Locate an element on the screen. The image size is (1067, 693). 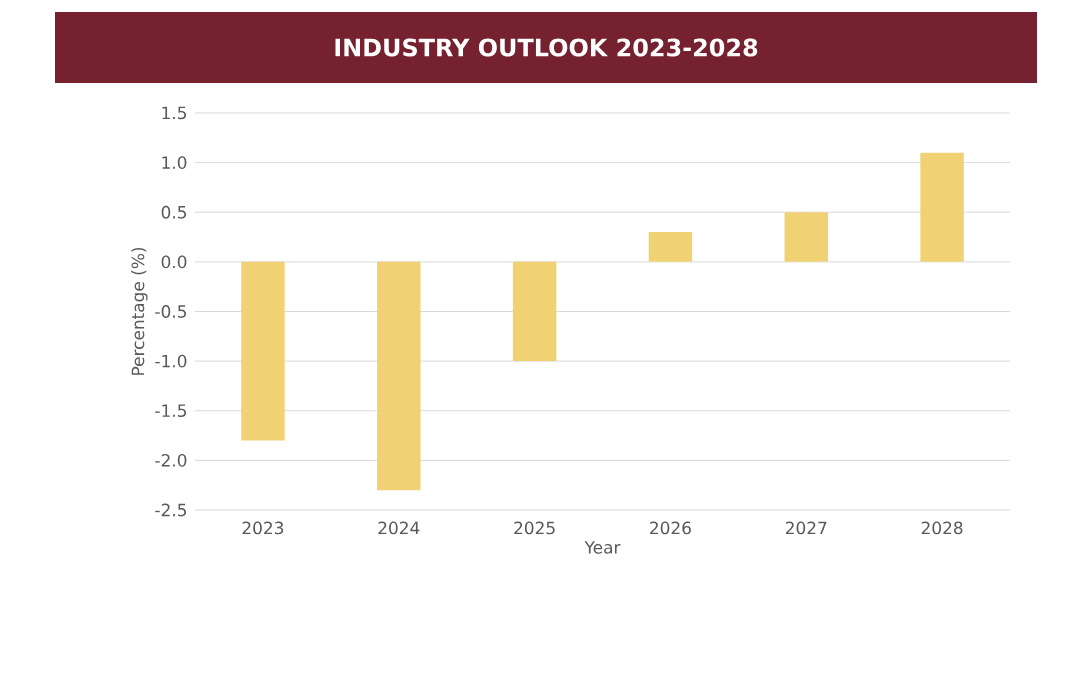
x-tick-label: 2023 is located at coordinates (263, 528).